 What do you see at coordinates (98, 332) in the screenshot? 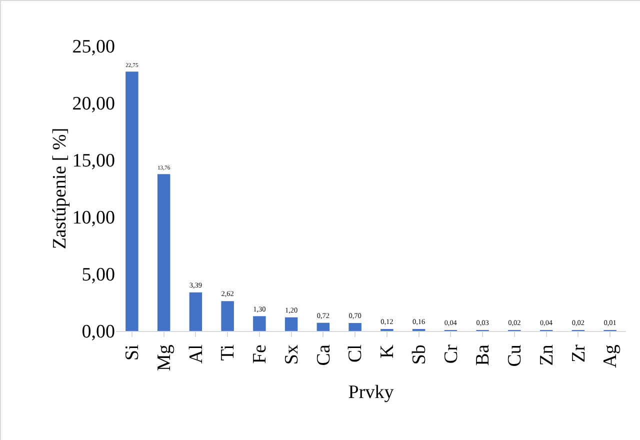
I see `y-tick-label: 0,00` at bounding box center [98, 332].